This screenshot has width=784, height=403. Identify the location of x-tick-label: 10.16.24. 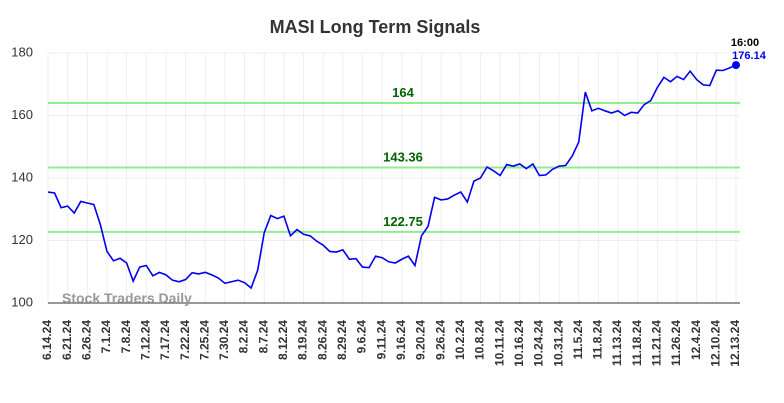
(519, 343).